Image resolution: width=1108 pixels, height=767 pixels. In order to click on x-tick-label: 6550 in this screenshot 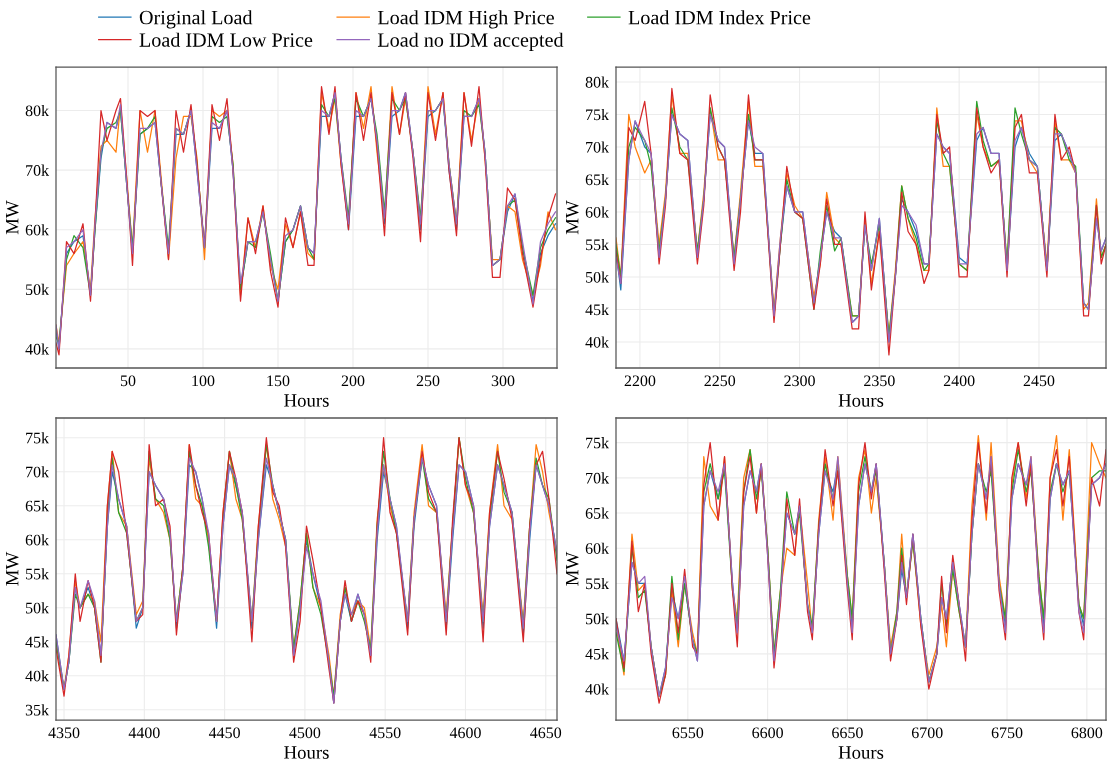, I will do `click(688, 733)`.